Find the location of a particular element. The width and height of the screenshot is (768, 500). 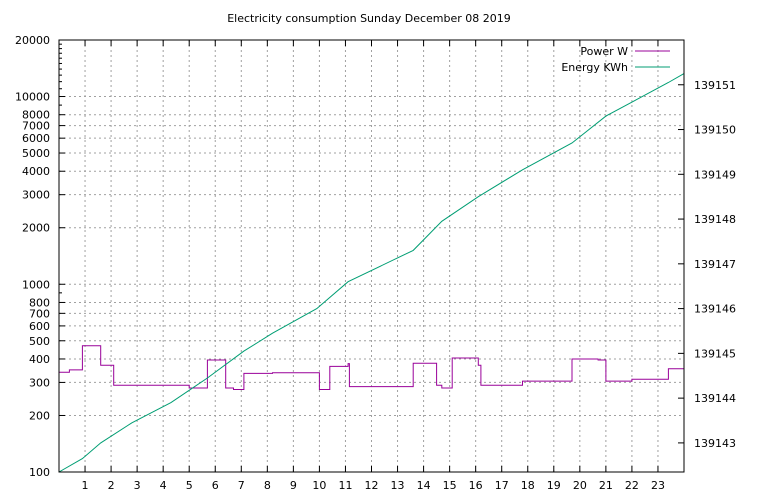

y2-tick-label: 139147 is located at coordinates (715, 264).